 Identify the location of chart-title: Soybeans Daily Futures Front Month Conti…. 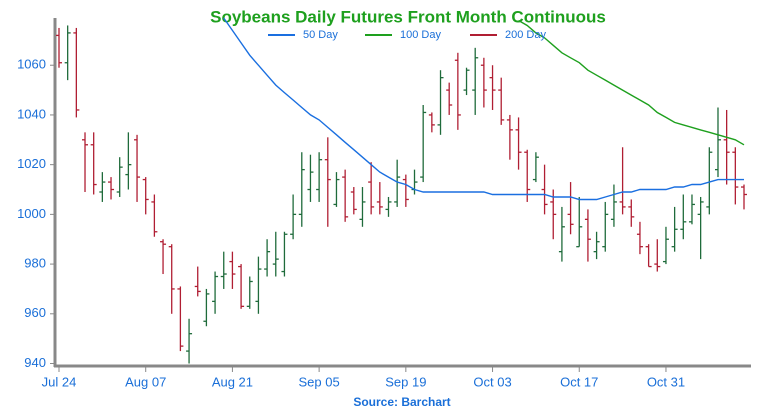
(408, 16).